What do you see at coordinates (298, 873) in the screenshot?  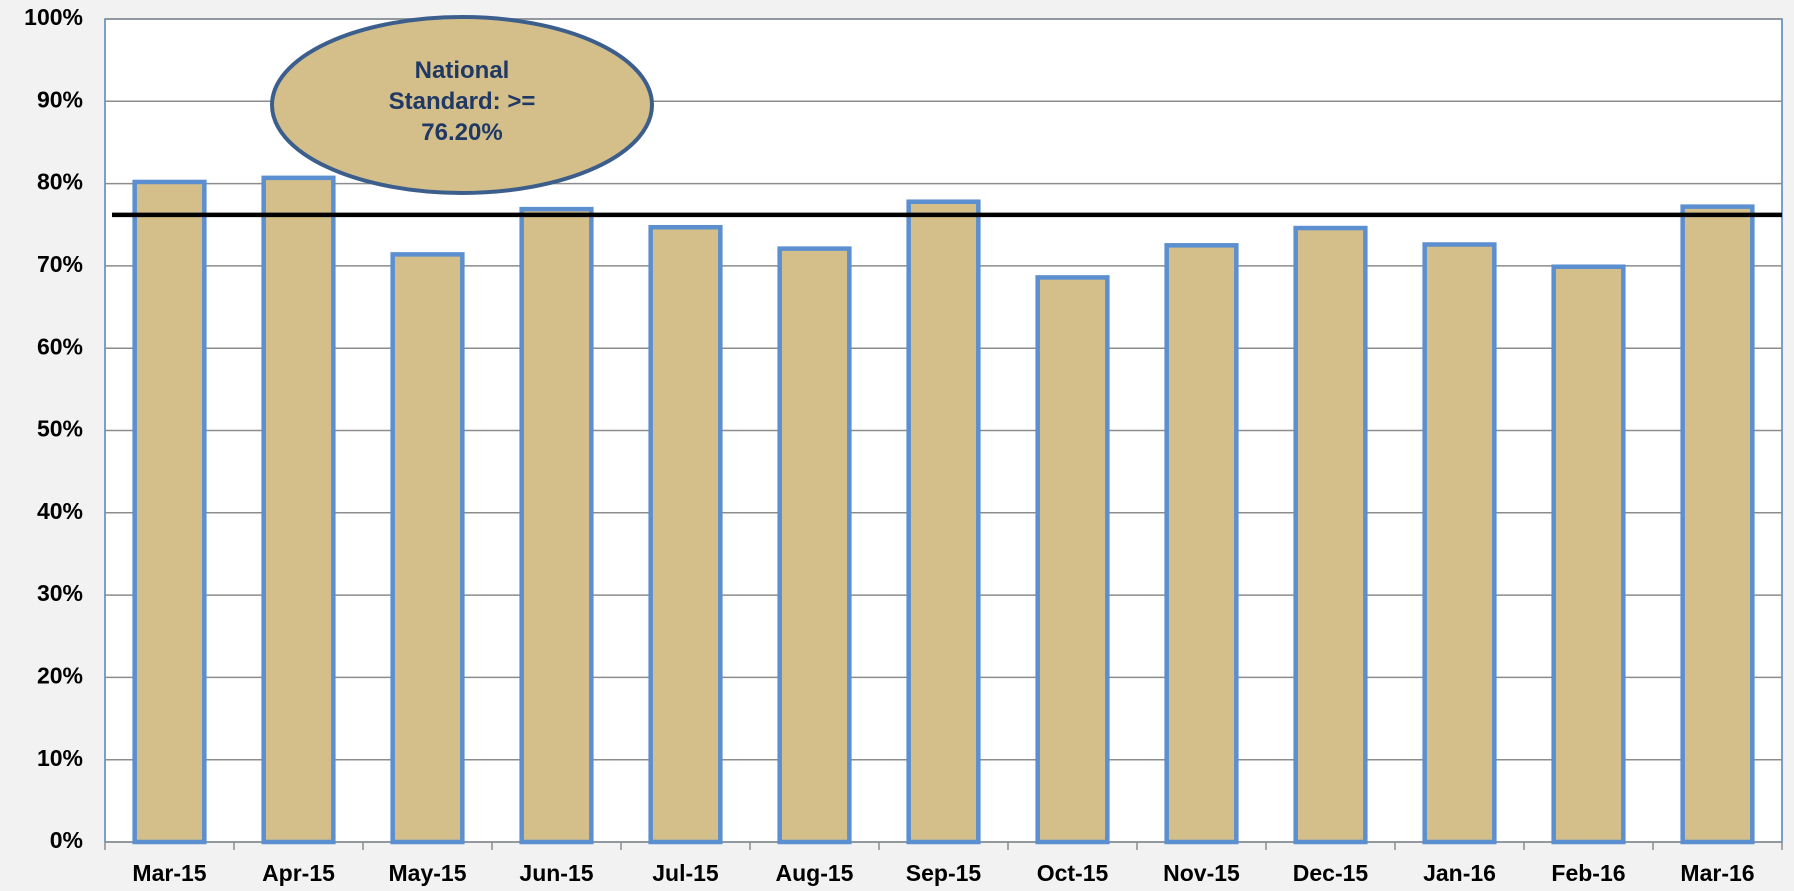 I see `x-tick-label: Apr-15` at bounding box center [298, 873].